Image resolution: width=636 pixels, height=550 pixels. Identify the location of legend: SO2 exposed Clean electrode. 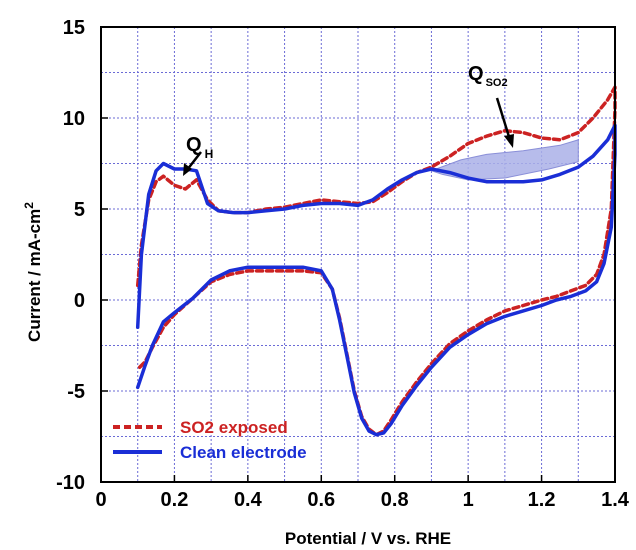
(210, 440).